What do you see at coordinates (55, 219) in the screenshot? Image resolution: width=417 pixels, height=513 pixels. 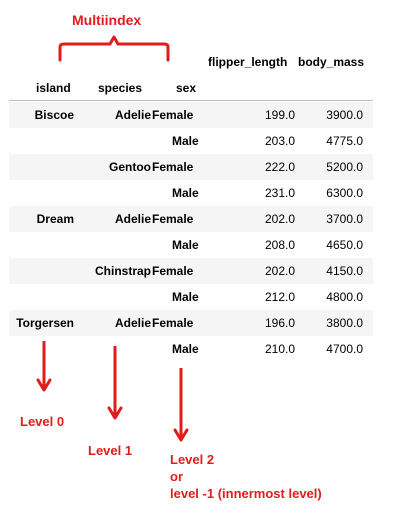 I see `island-cell: Dream` at bounding box center [55, 219].